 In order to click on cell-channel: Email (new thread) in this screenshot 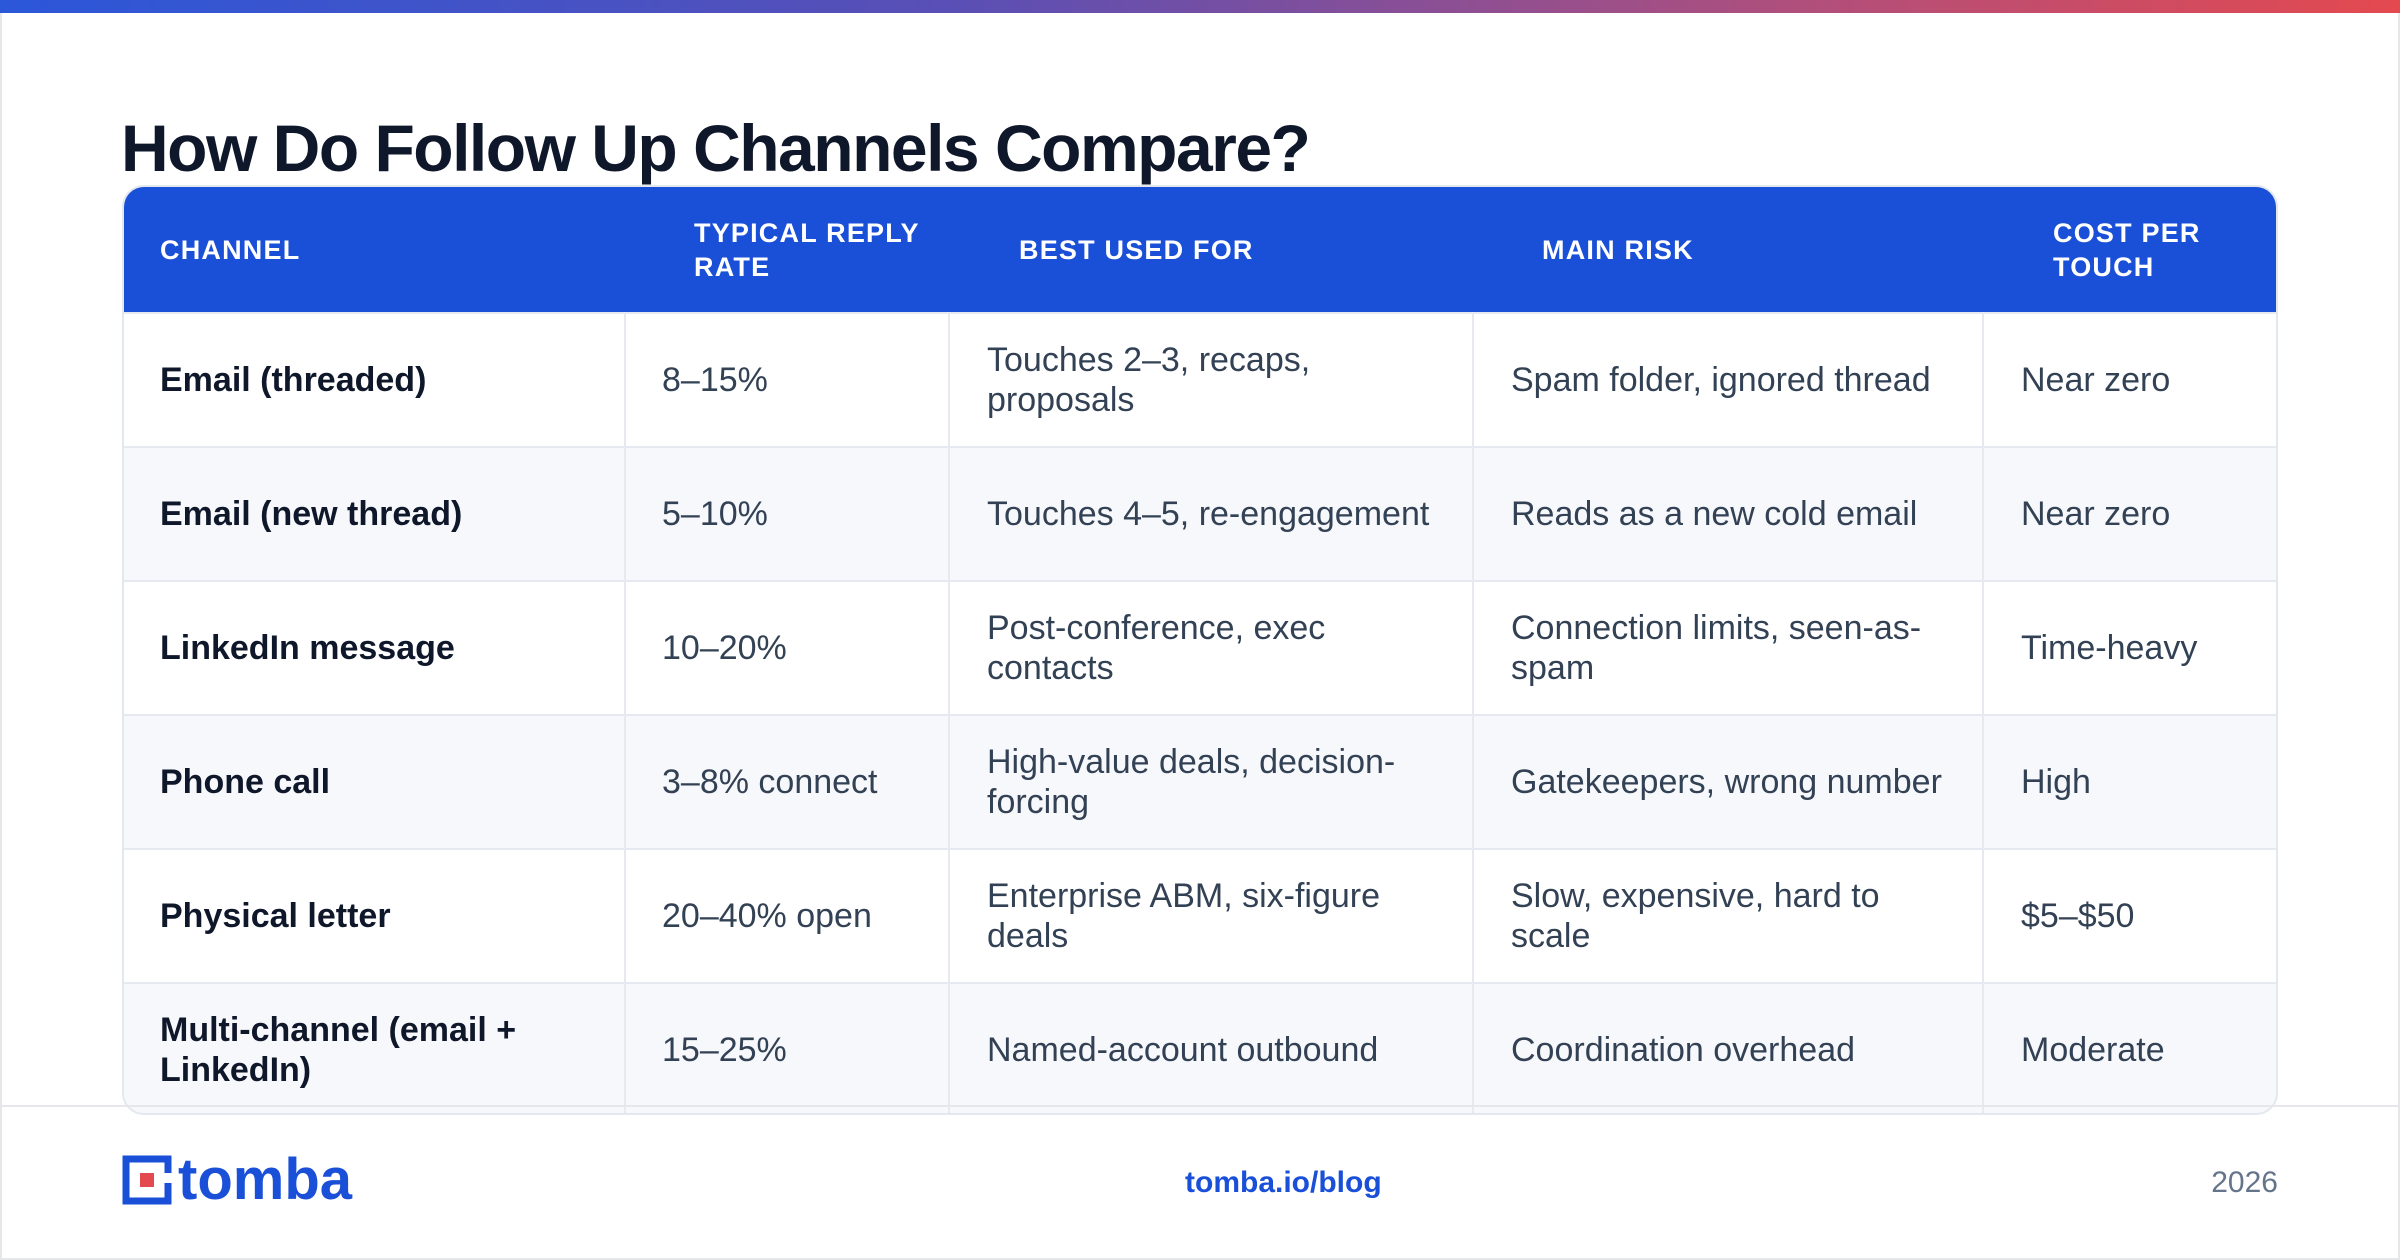, I will do `click(311, 514)`.